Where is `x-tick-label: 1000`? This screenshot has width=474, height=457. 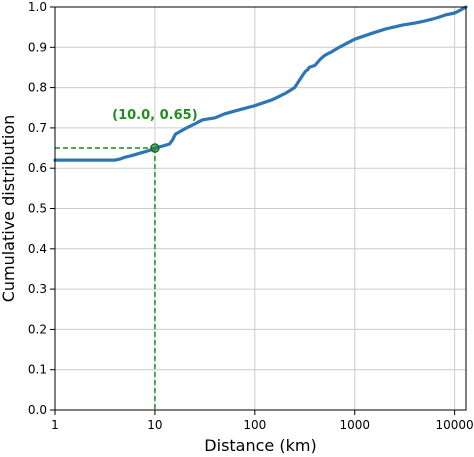
x-tick-label: 1000 is located at coordinates (354, 425).